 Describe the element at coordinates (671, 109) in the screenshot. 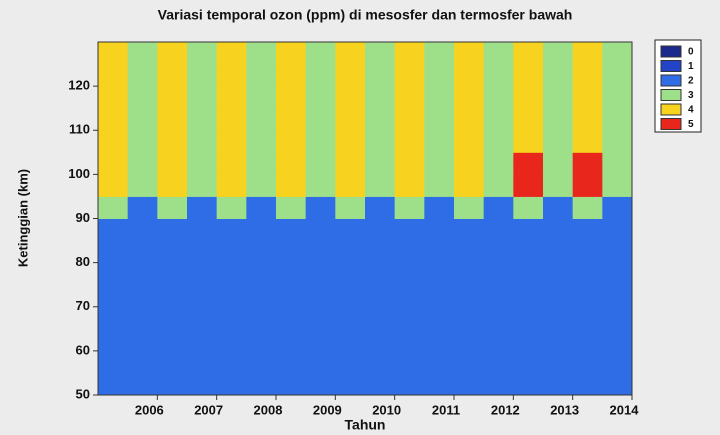

I see `legend-swatch` at that location.